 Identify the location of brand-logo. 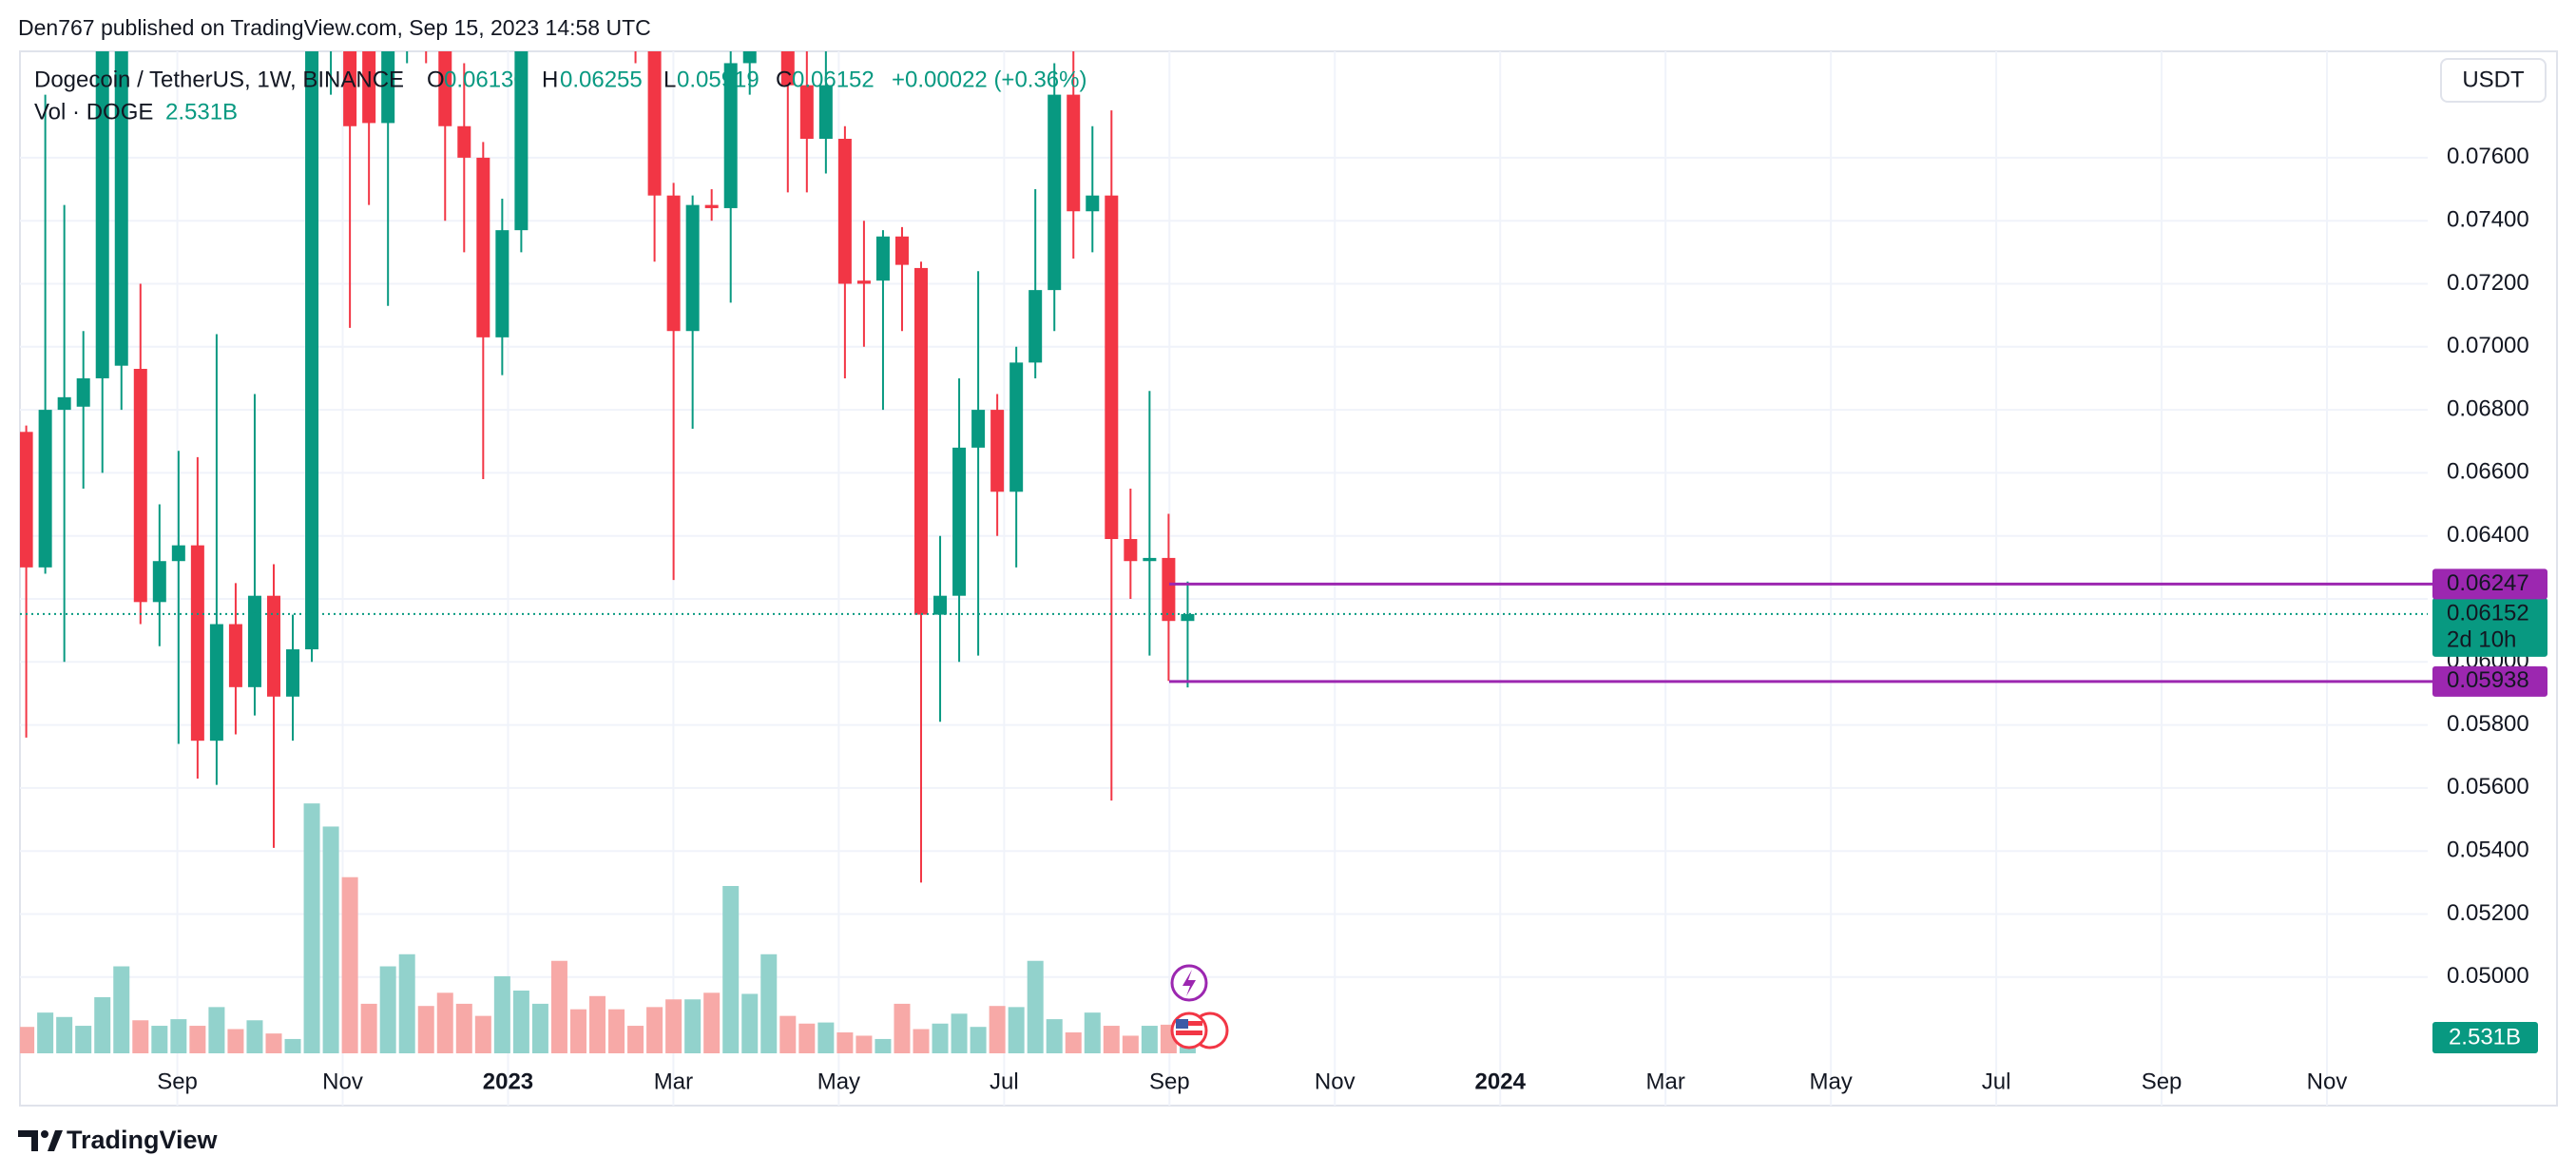
(40, 1140).